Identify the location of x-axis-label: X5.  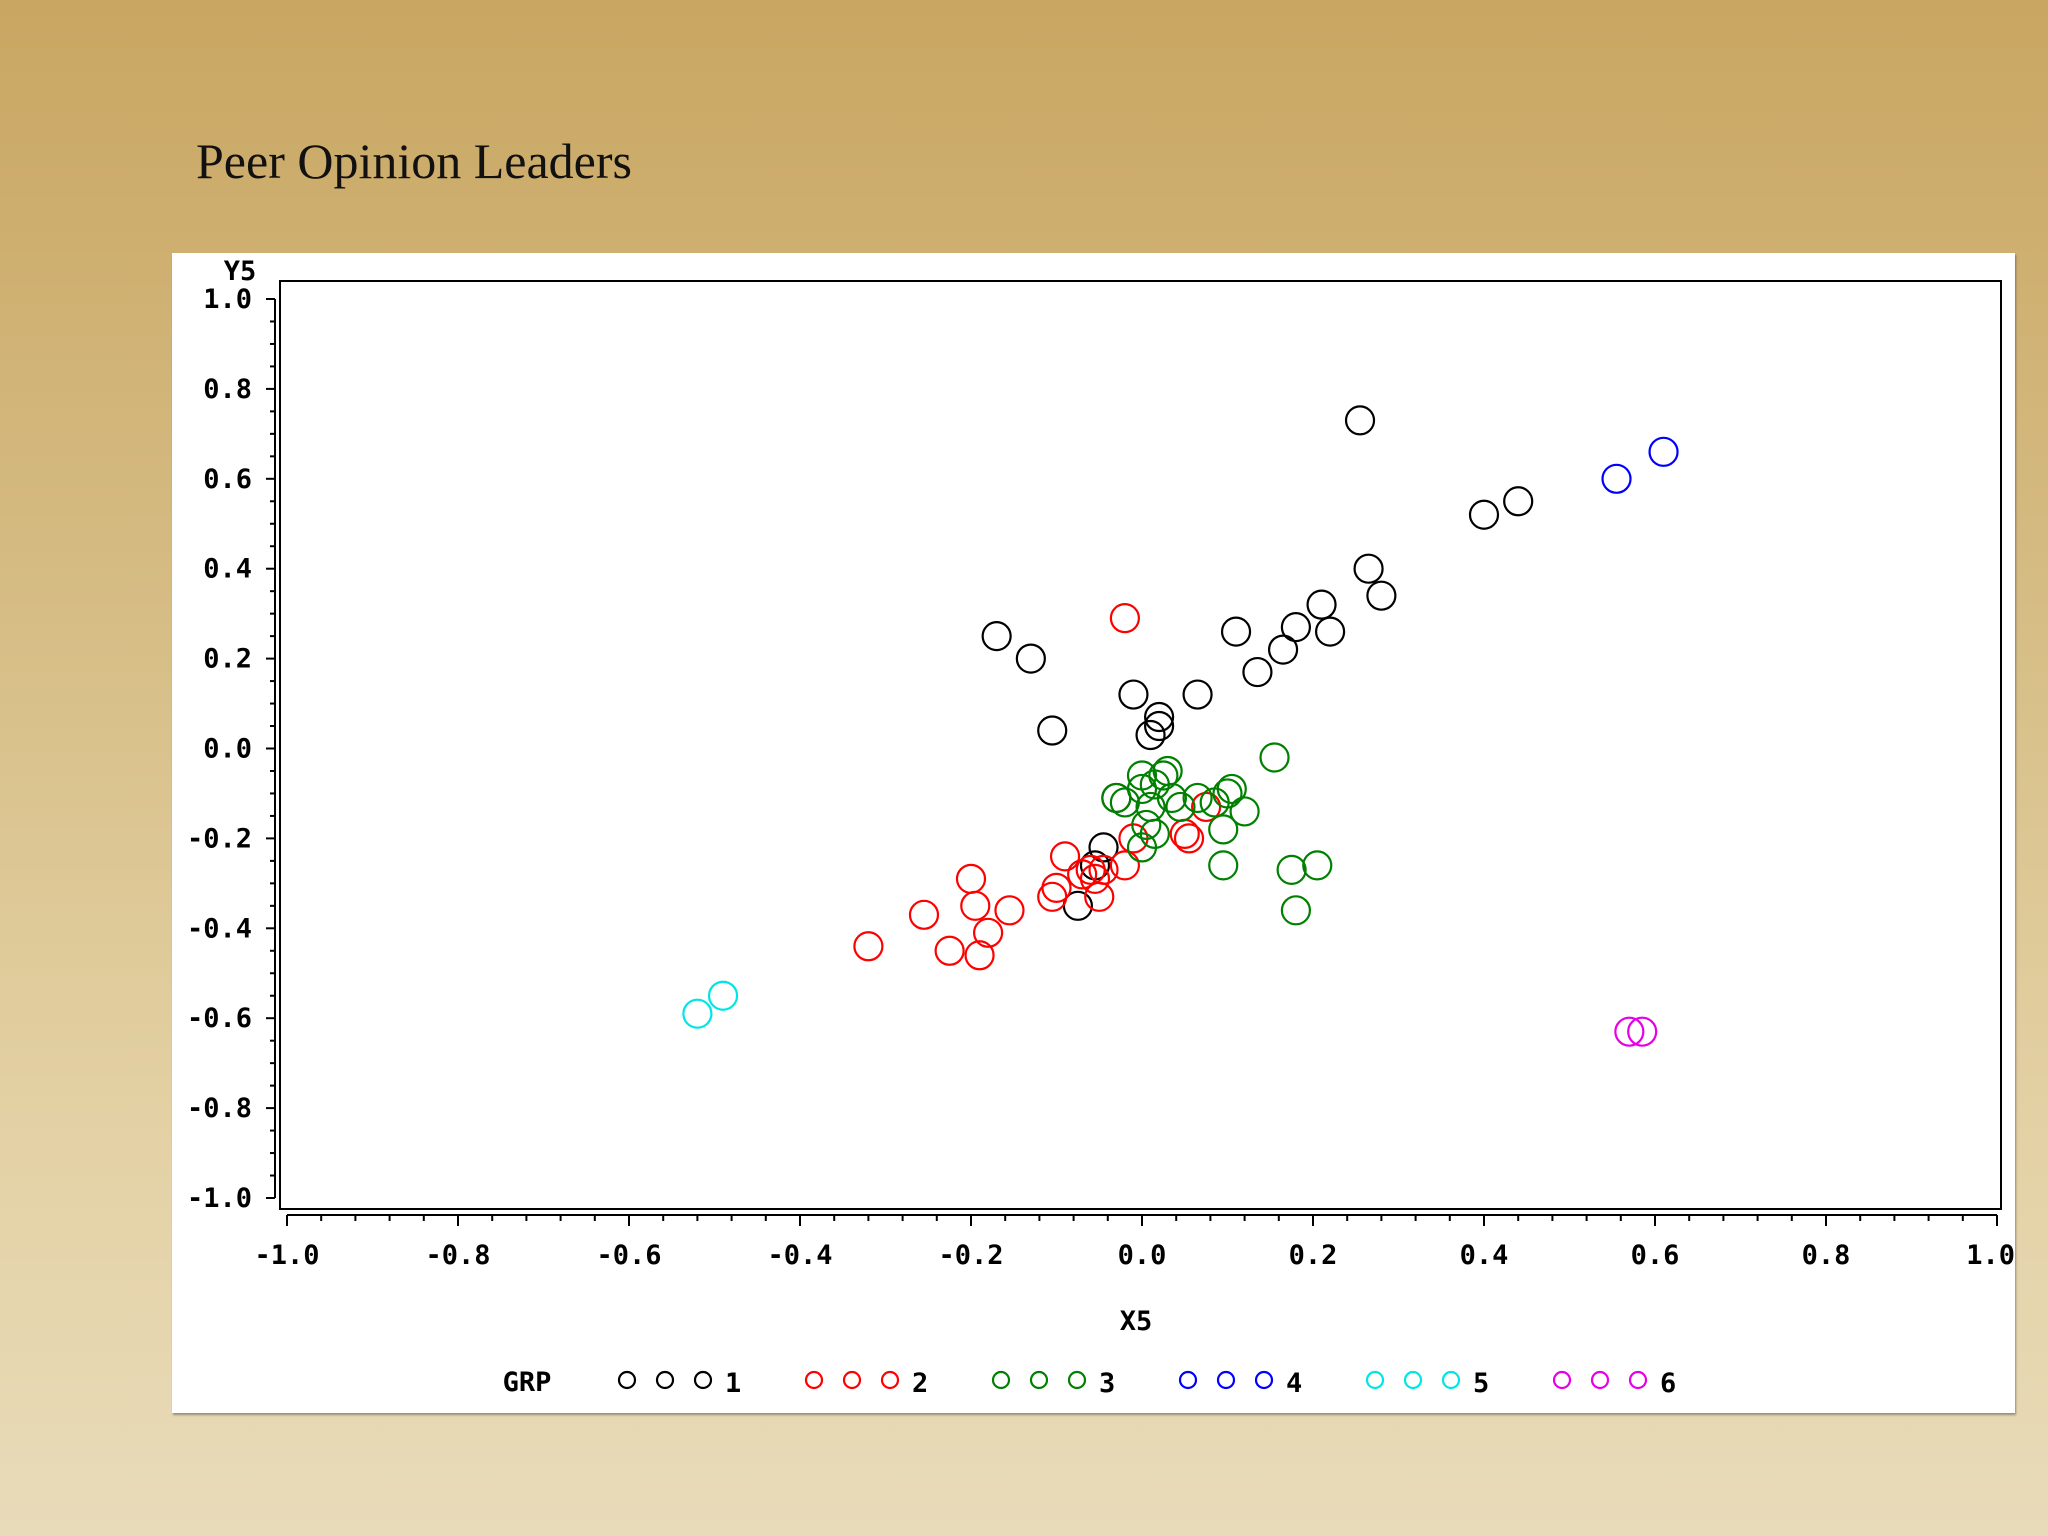
(1136, 1321).